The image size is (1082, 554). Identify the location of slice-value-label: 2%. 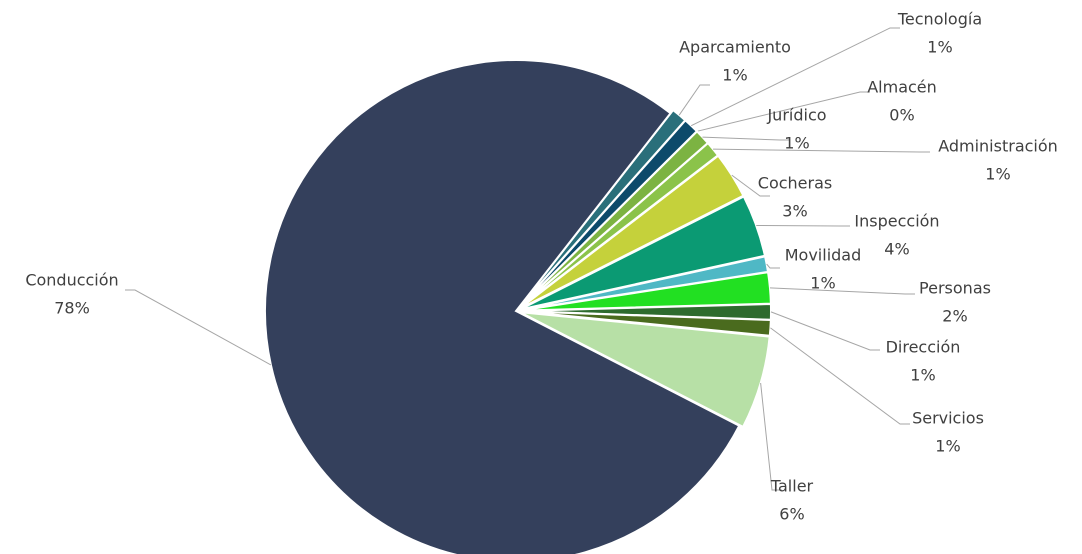
(954, 316).